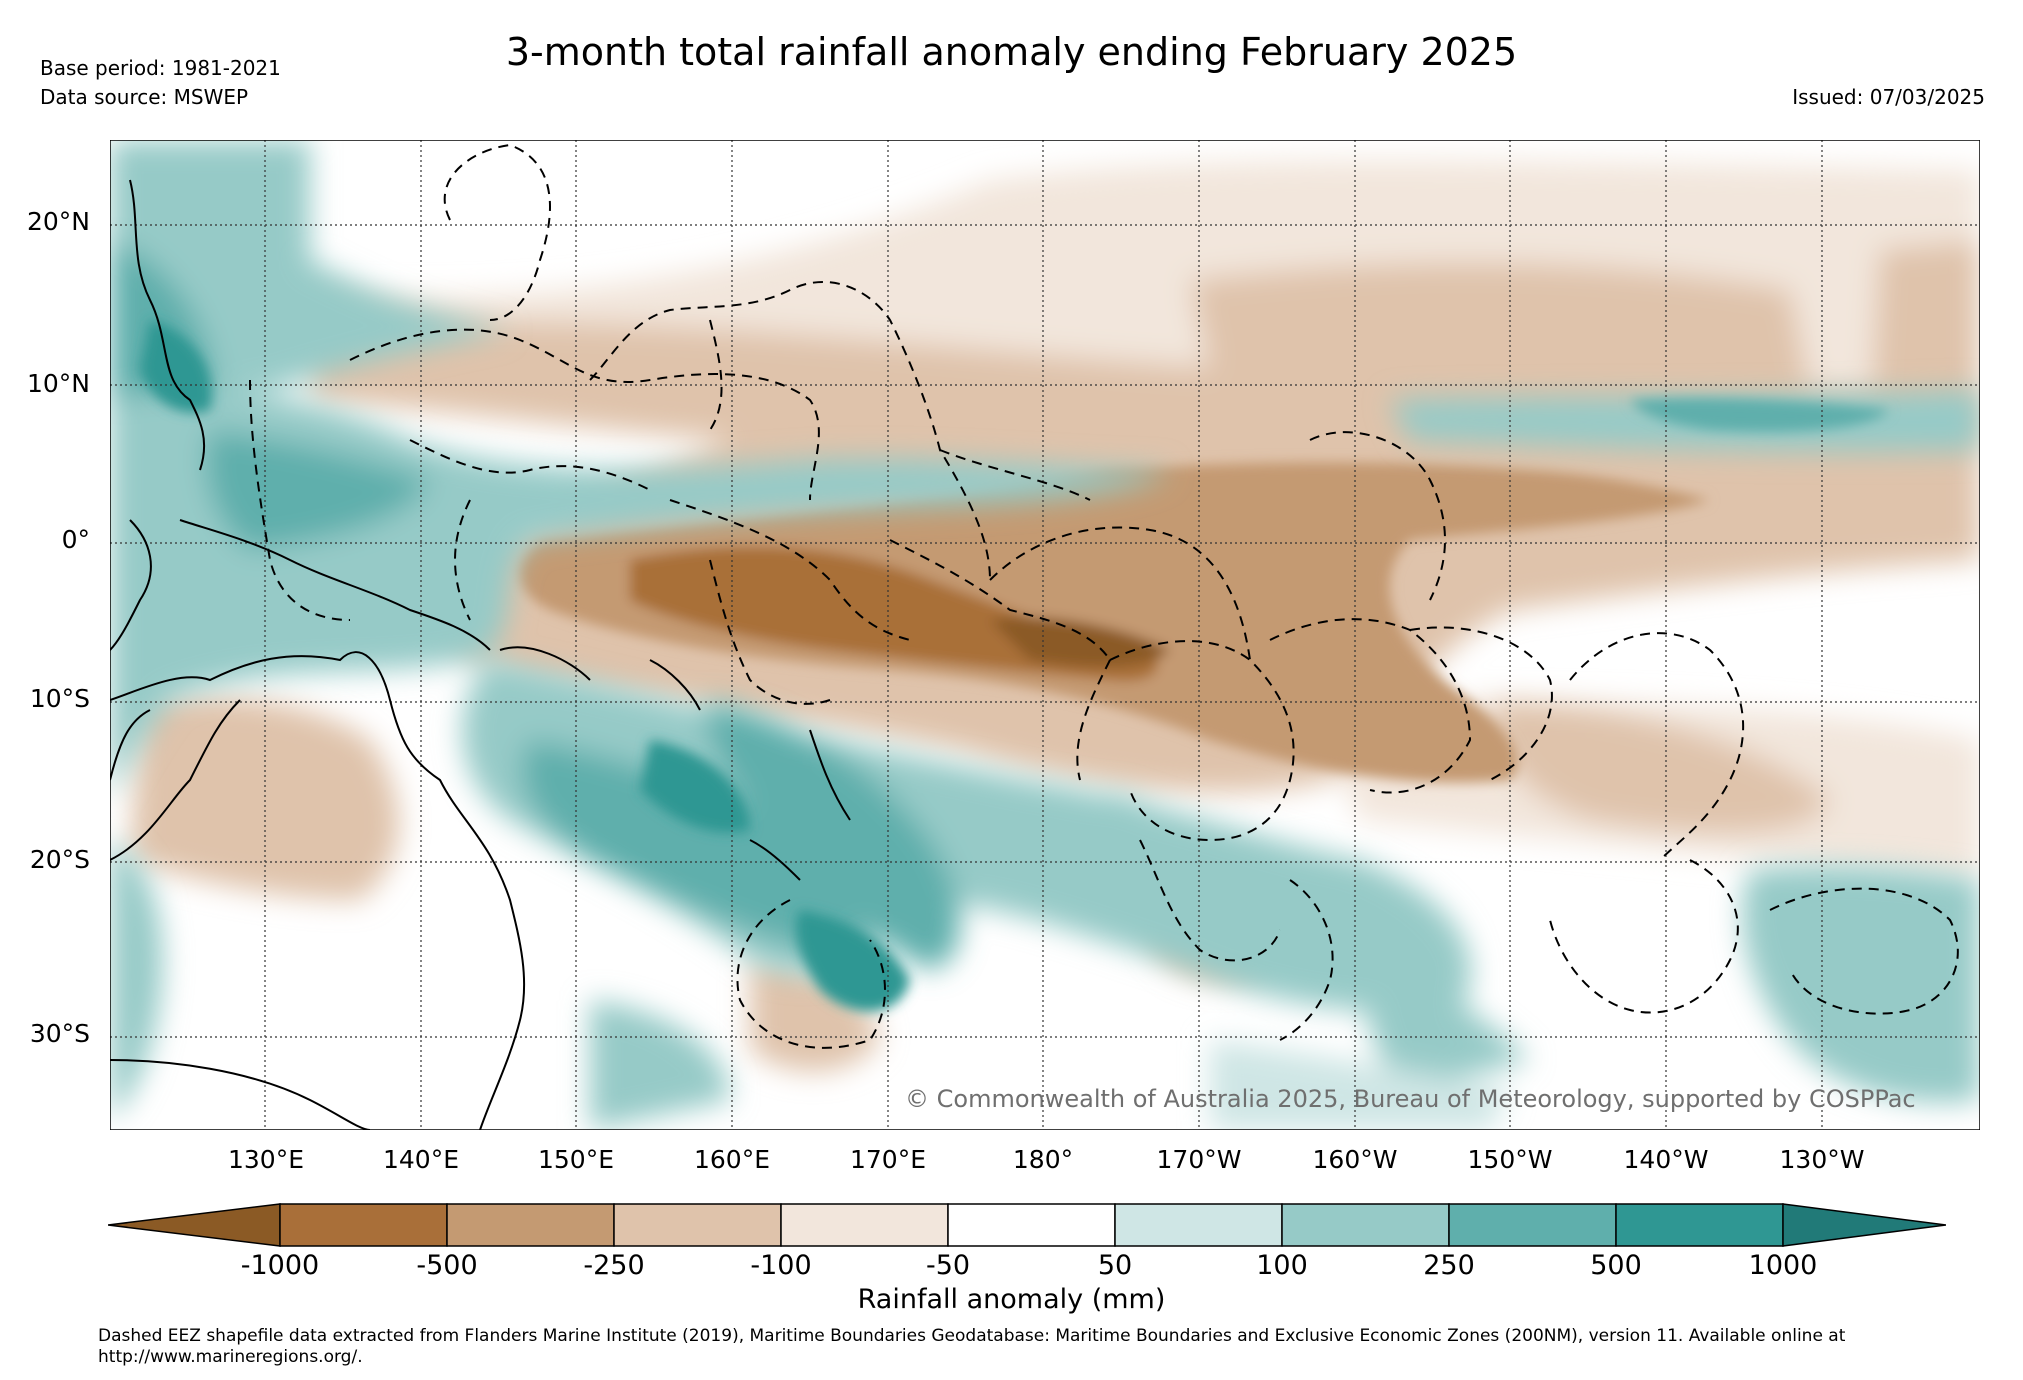  Describe the element at coordinates (1115, 1265) in the screenshot. I see `colorbar-tick: 50` at that location.